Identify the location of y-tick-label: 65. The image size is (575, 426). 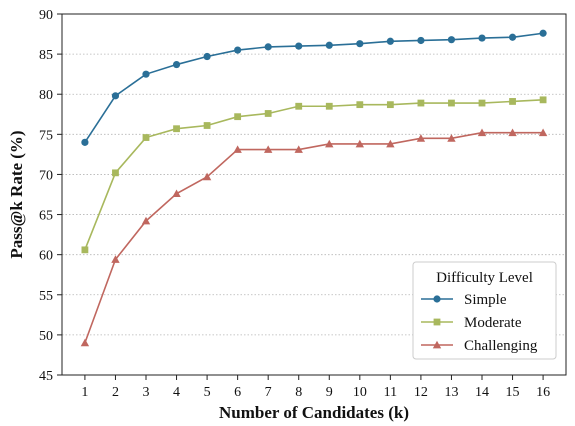
(46, 216).